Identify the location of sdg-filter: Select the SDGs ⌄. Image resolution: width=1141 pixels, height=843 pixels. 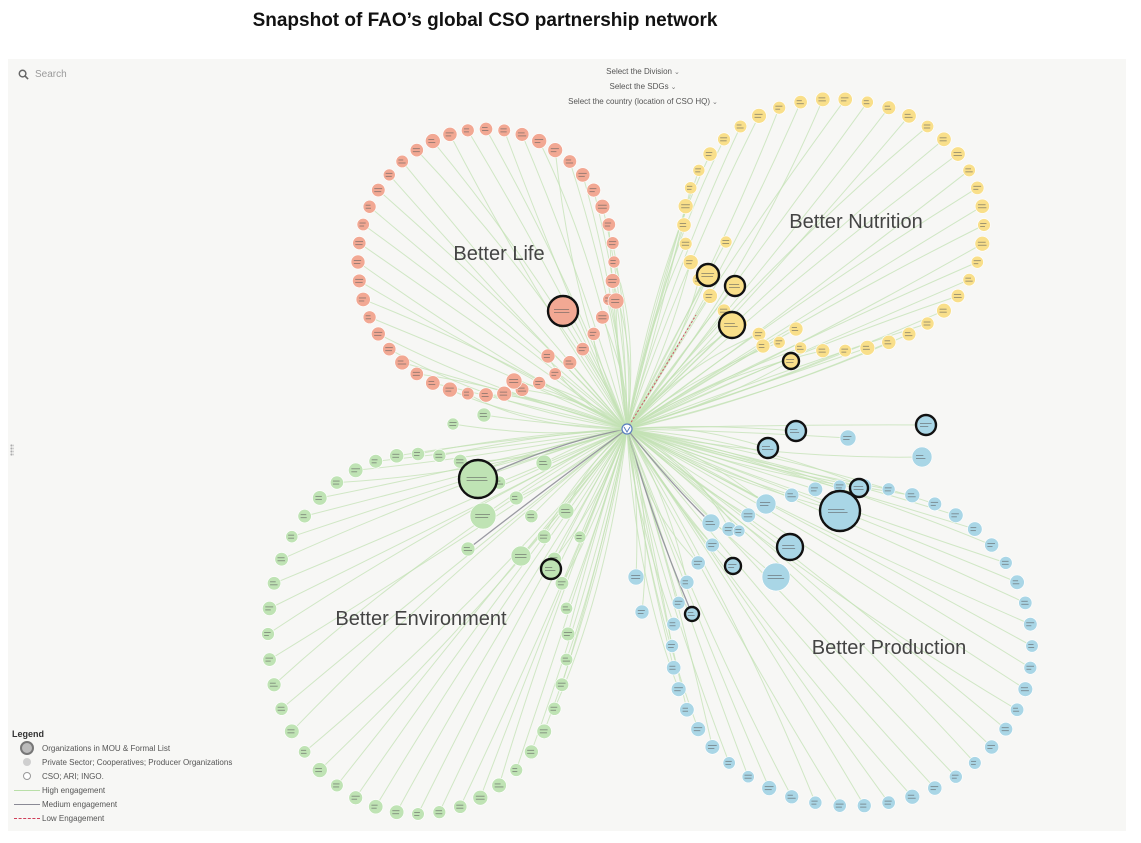
(643, 87).